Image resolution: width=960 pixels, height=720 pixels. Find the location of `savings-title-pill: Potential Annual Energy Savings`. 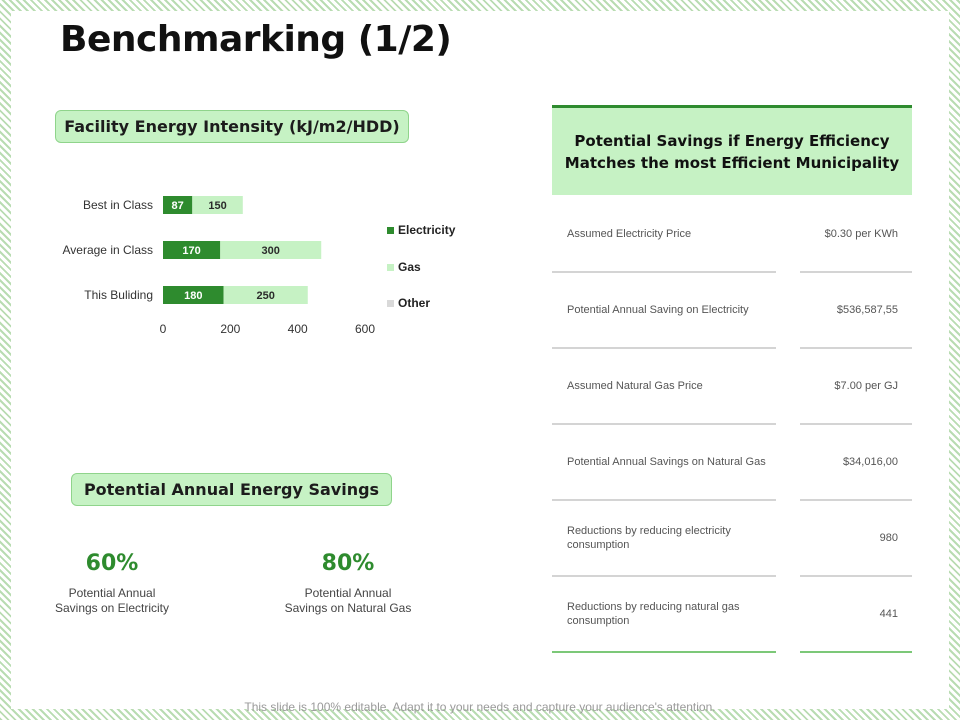

savings-title-pill: Potential Annual Energy Savings is located at coordinates (231, 489).